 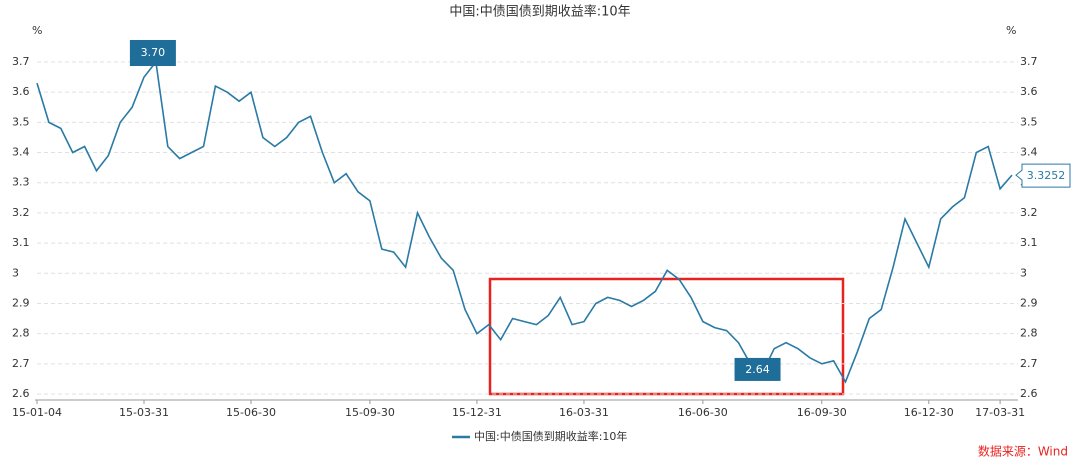 What do you see at coordinates (21, 61) in the screenshot?
I see `y-tick-label: 3.7` at bounding box center [21, 61].